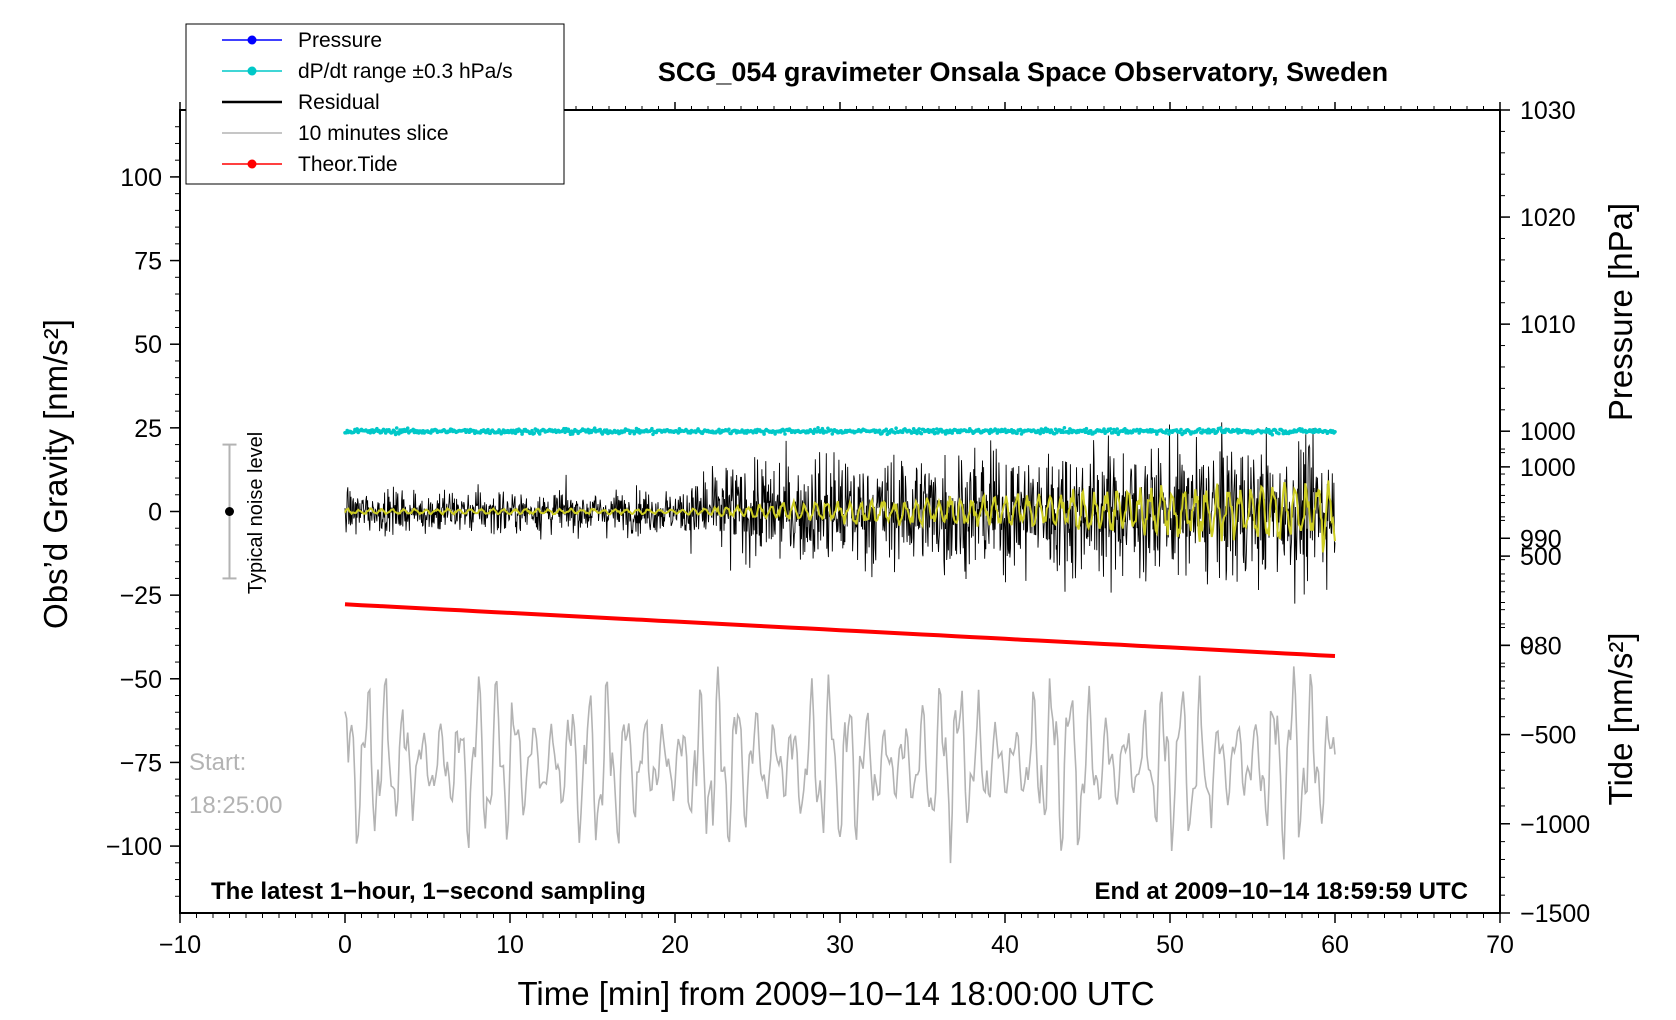 Image resolution: width=1676 pixels, height=1020 pixels. I want to click on x-tick-label: 40, so click(1005, 945).